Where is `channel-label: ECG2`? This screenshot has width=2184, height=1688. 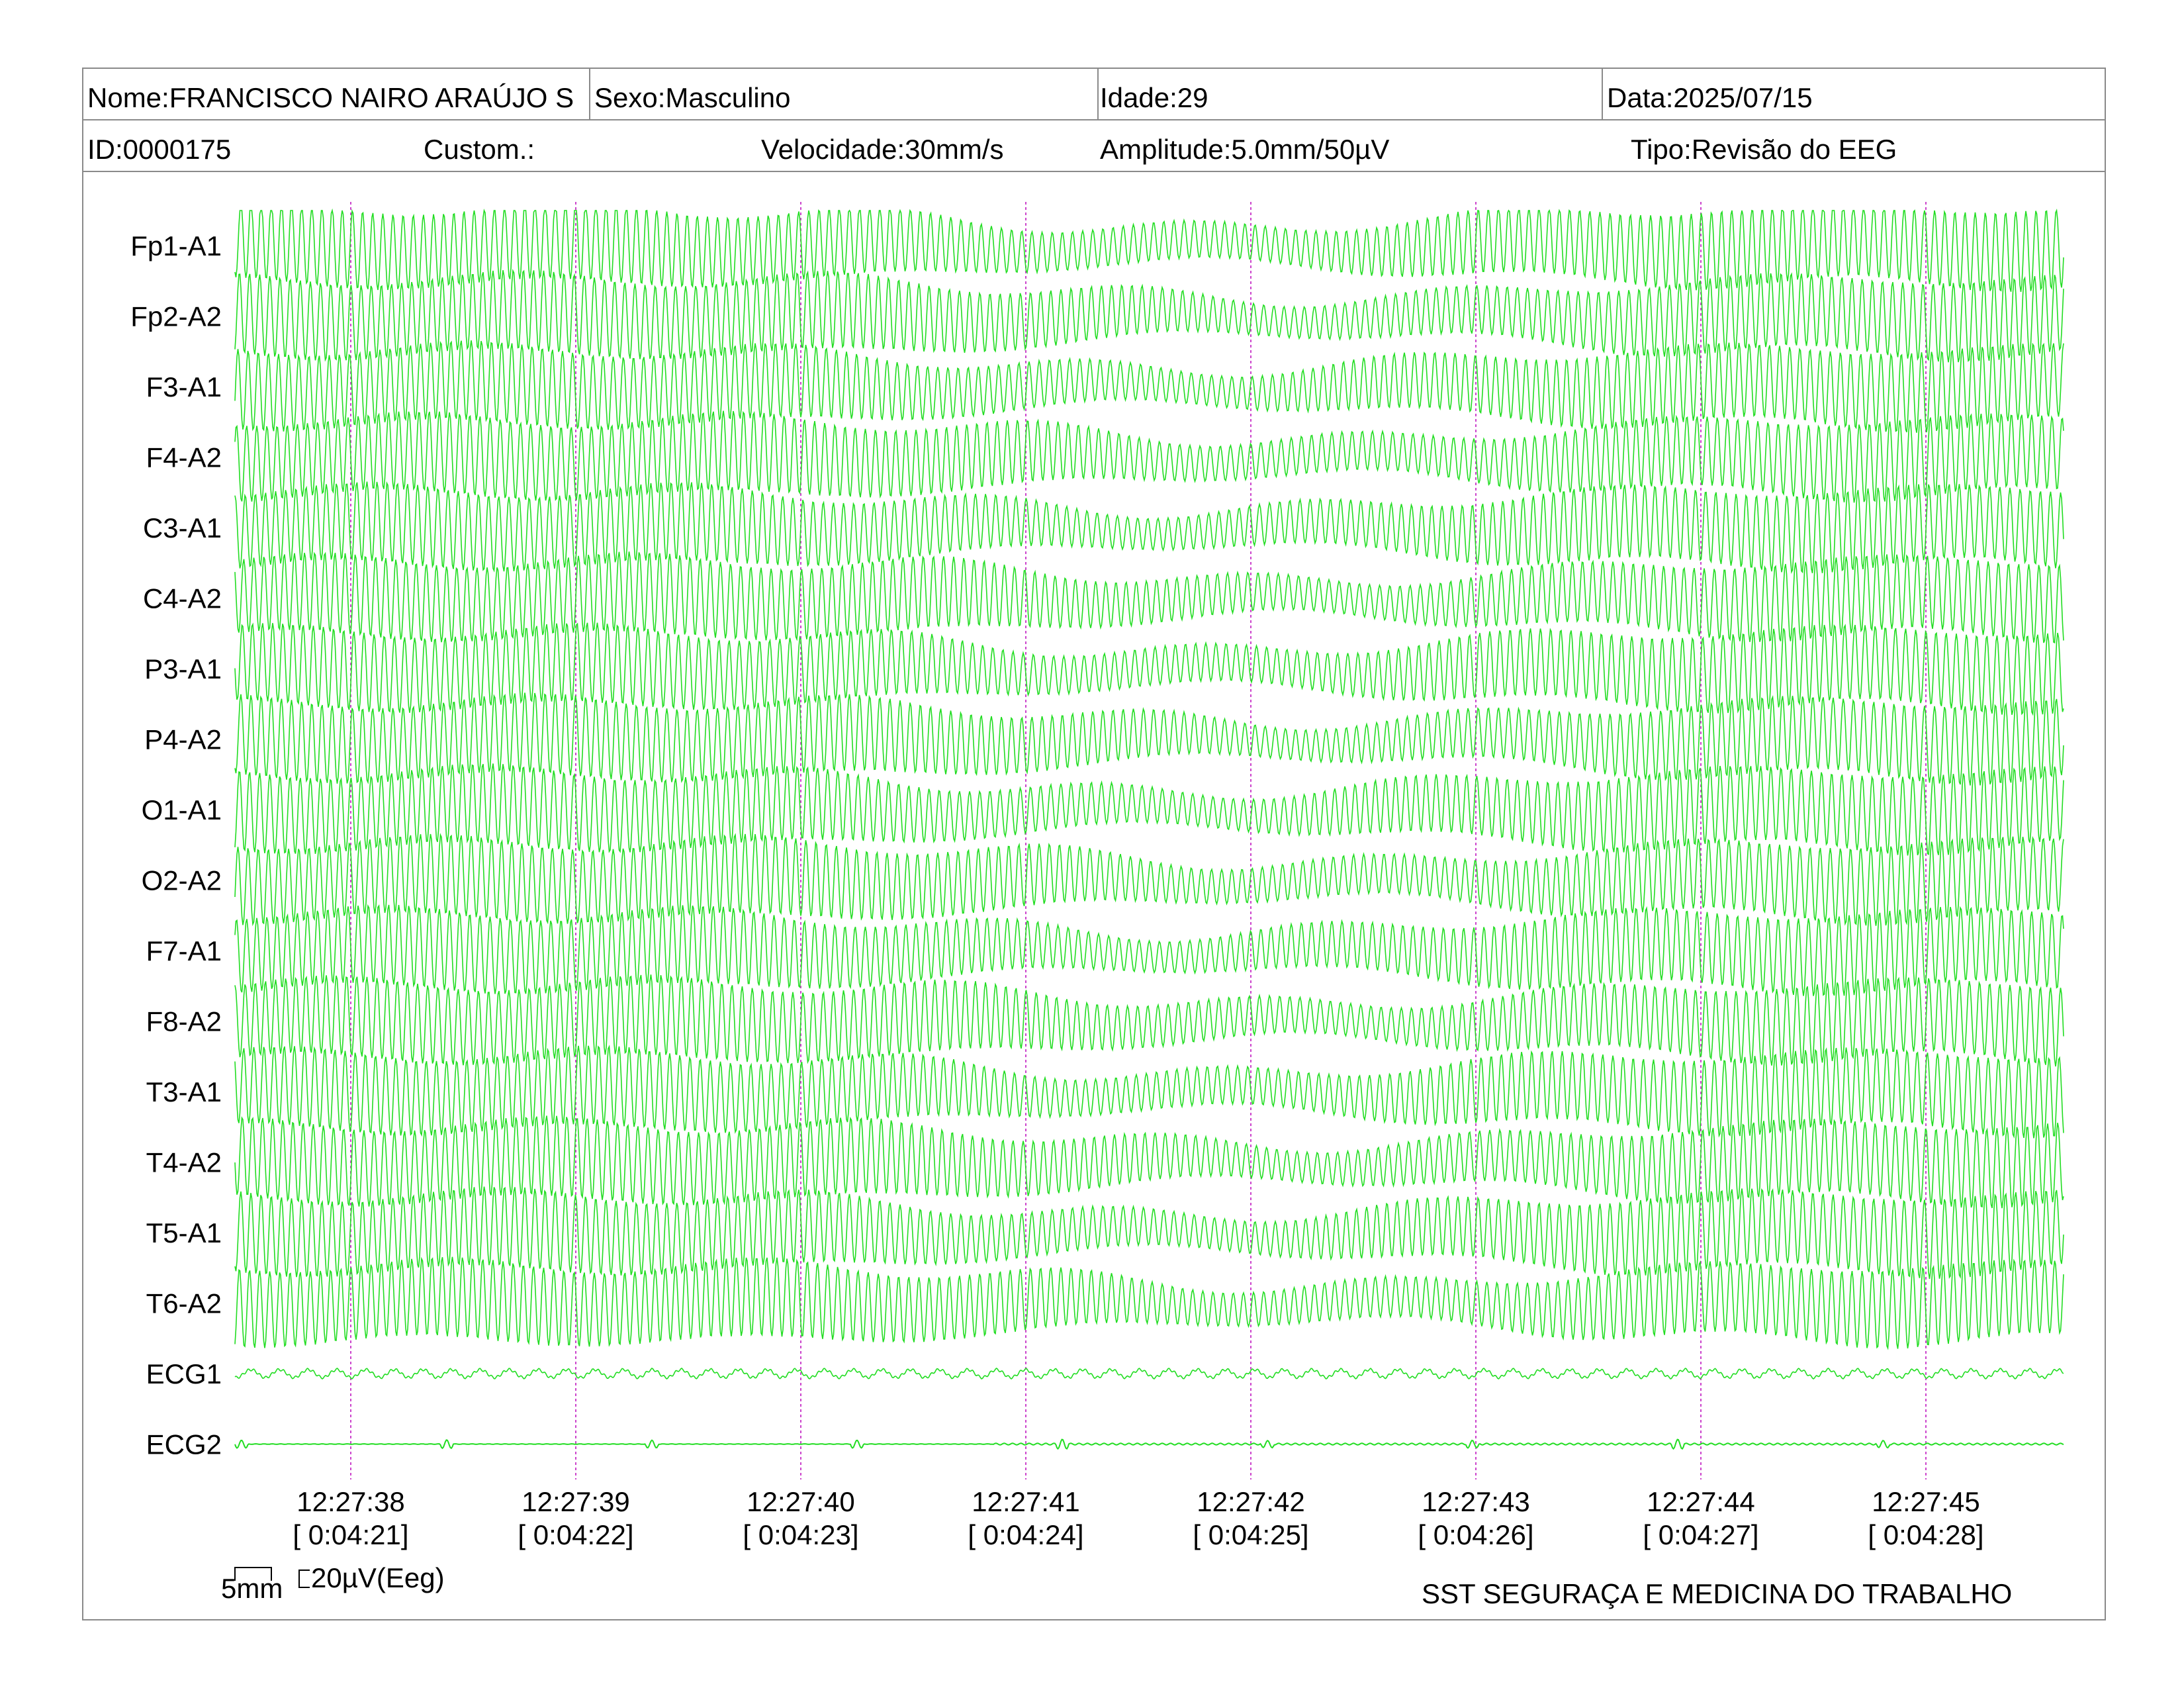
channel-label: ECG2 is located at coordinates (184, 1444).